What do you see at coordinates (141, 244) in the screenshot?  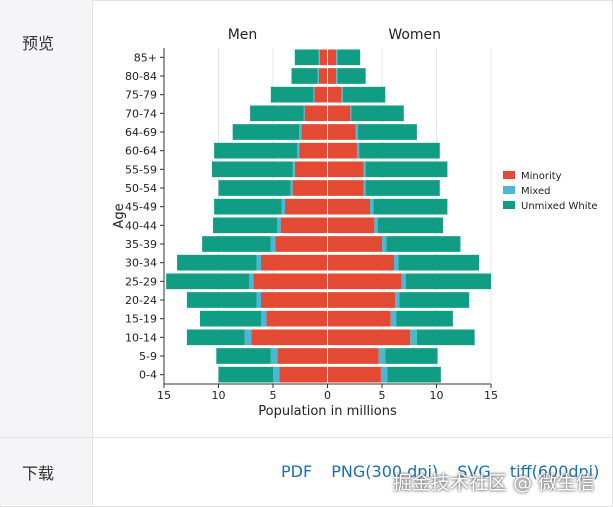 I see `y-tick-label: 35-39` at bounding box center [141, 244].